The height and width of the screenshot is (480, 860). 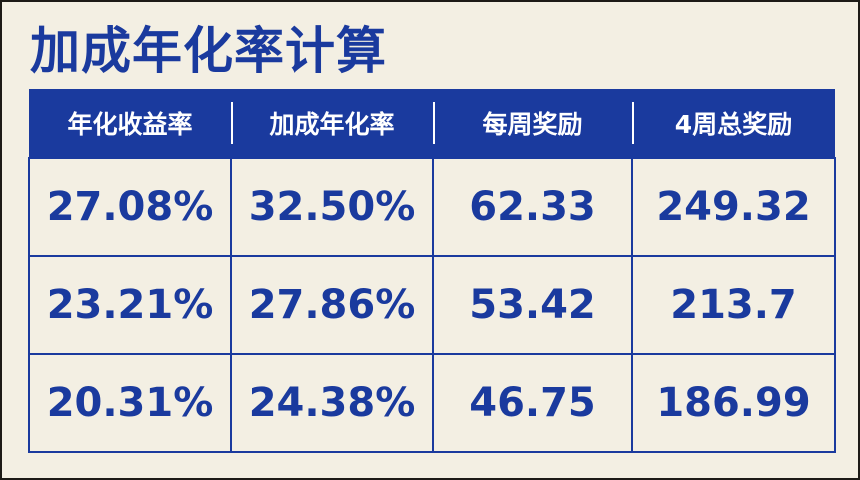 What do you see at coordinates (130, 403) in the screenshot?
I see `cell: 20.31%` at bounding box center [130, 403].